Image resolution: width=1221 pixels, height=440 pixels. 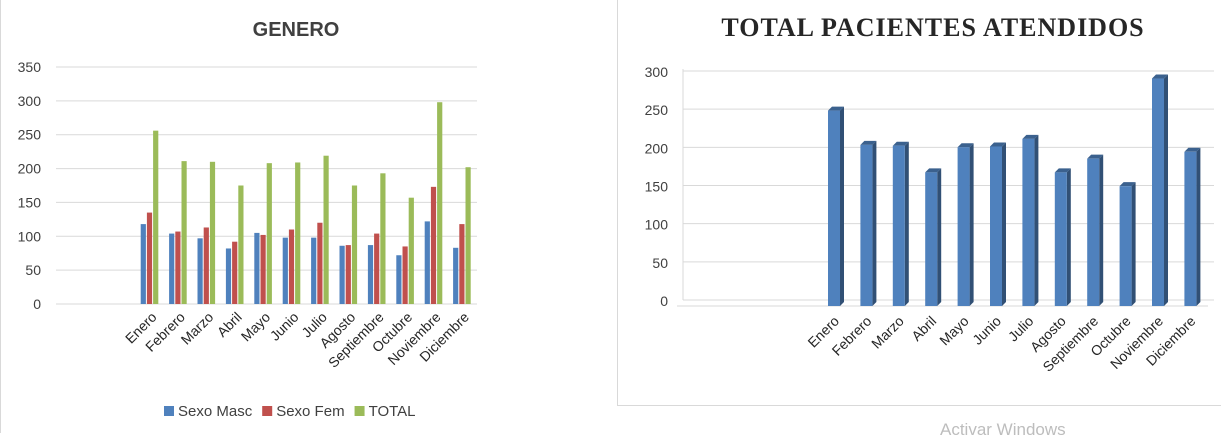 What do you see at coordinates (660, 263) in the screenshot?
I see `y-tick-label: 50` at bounding box center [660, 263].